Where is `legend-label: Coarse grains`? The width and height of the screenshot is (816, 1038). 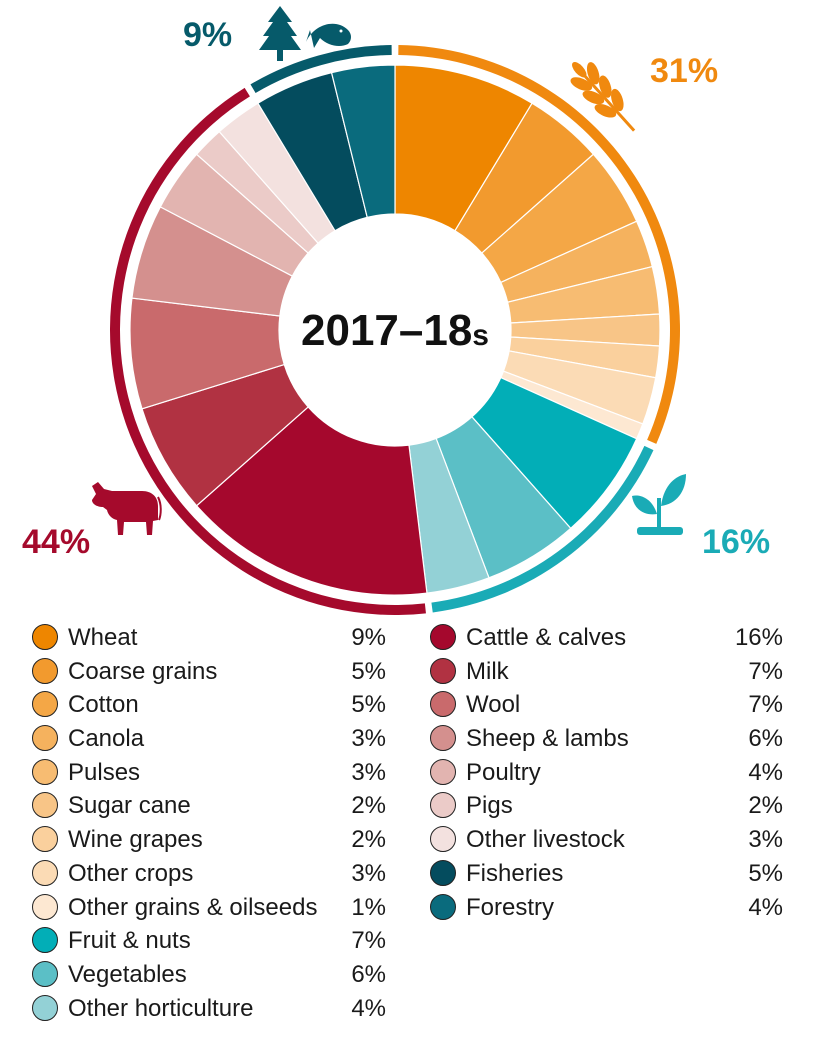
legend-label: Coarse grains is located at coordinates (143, 671).